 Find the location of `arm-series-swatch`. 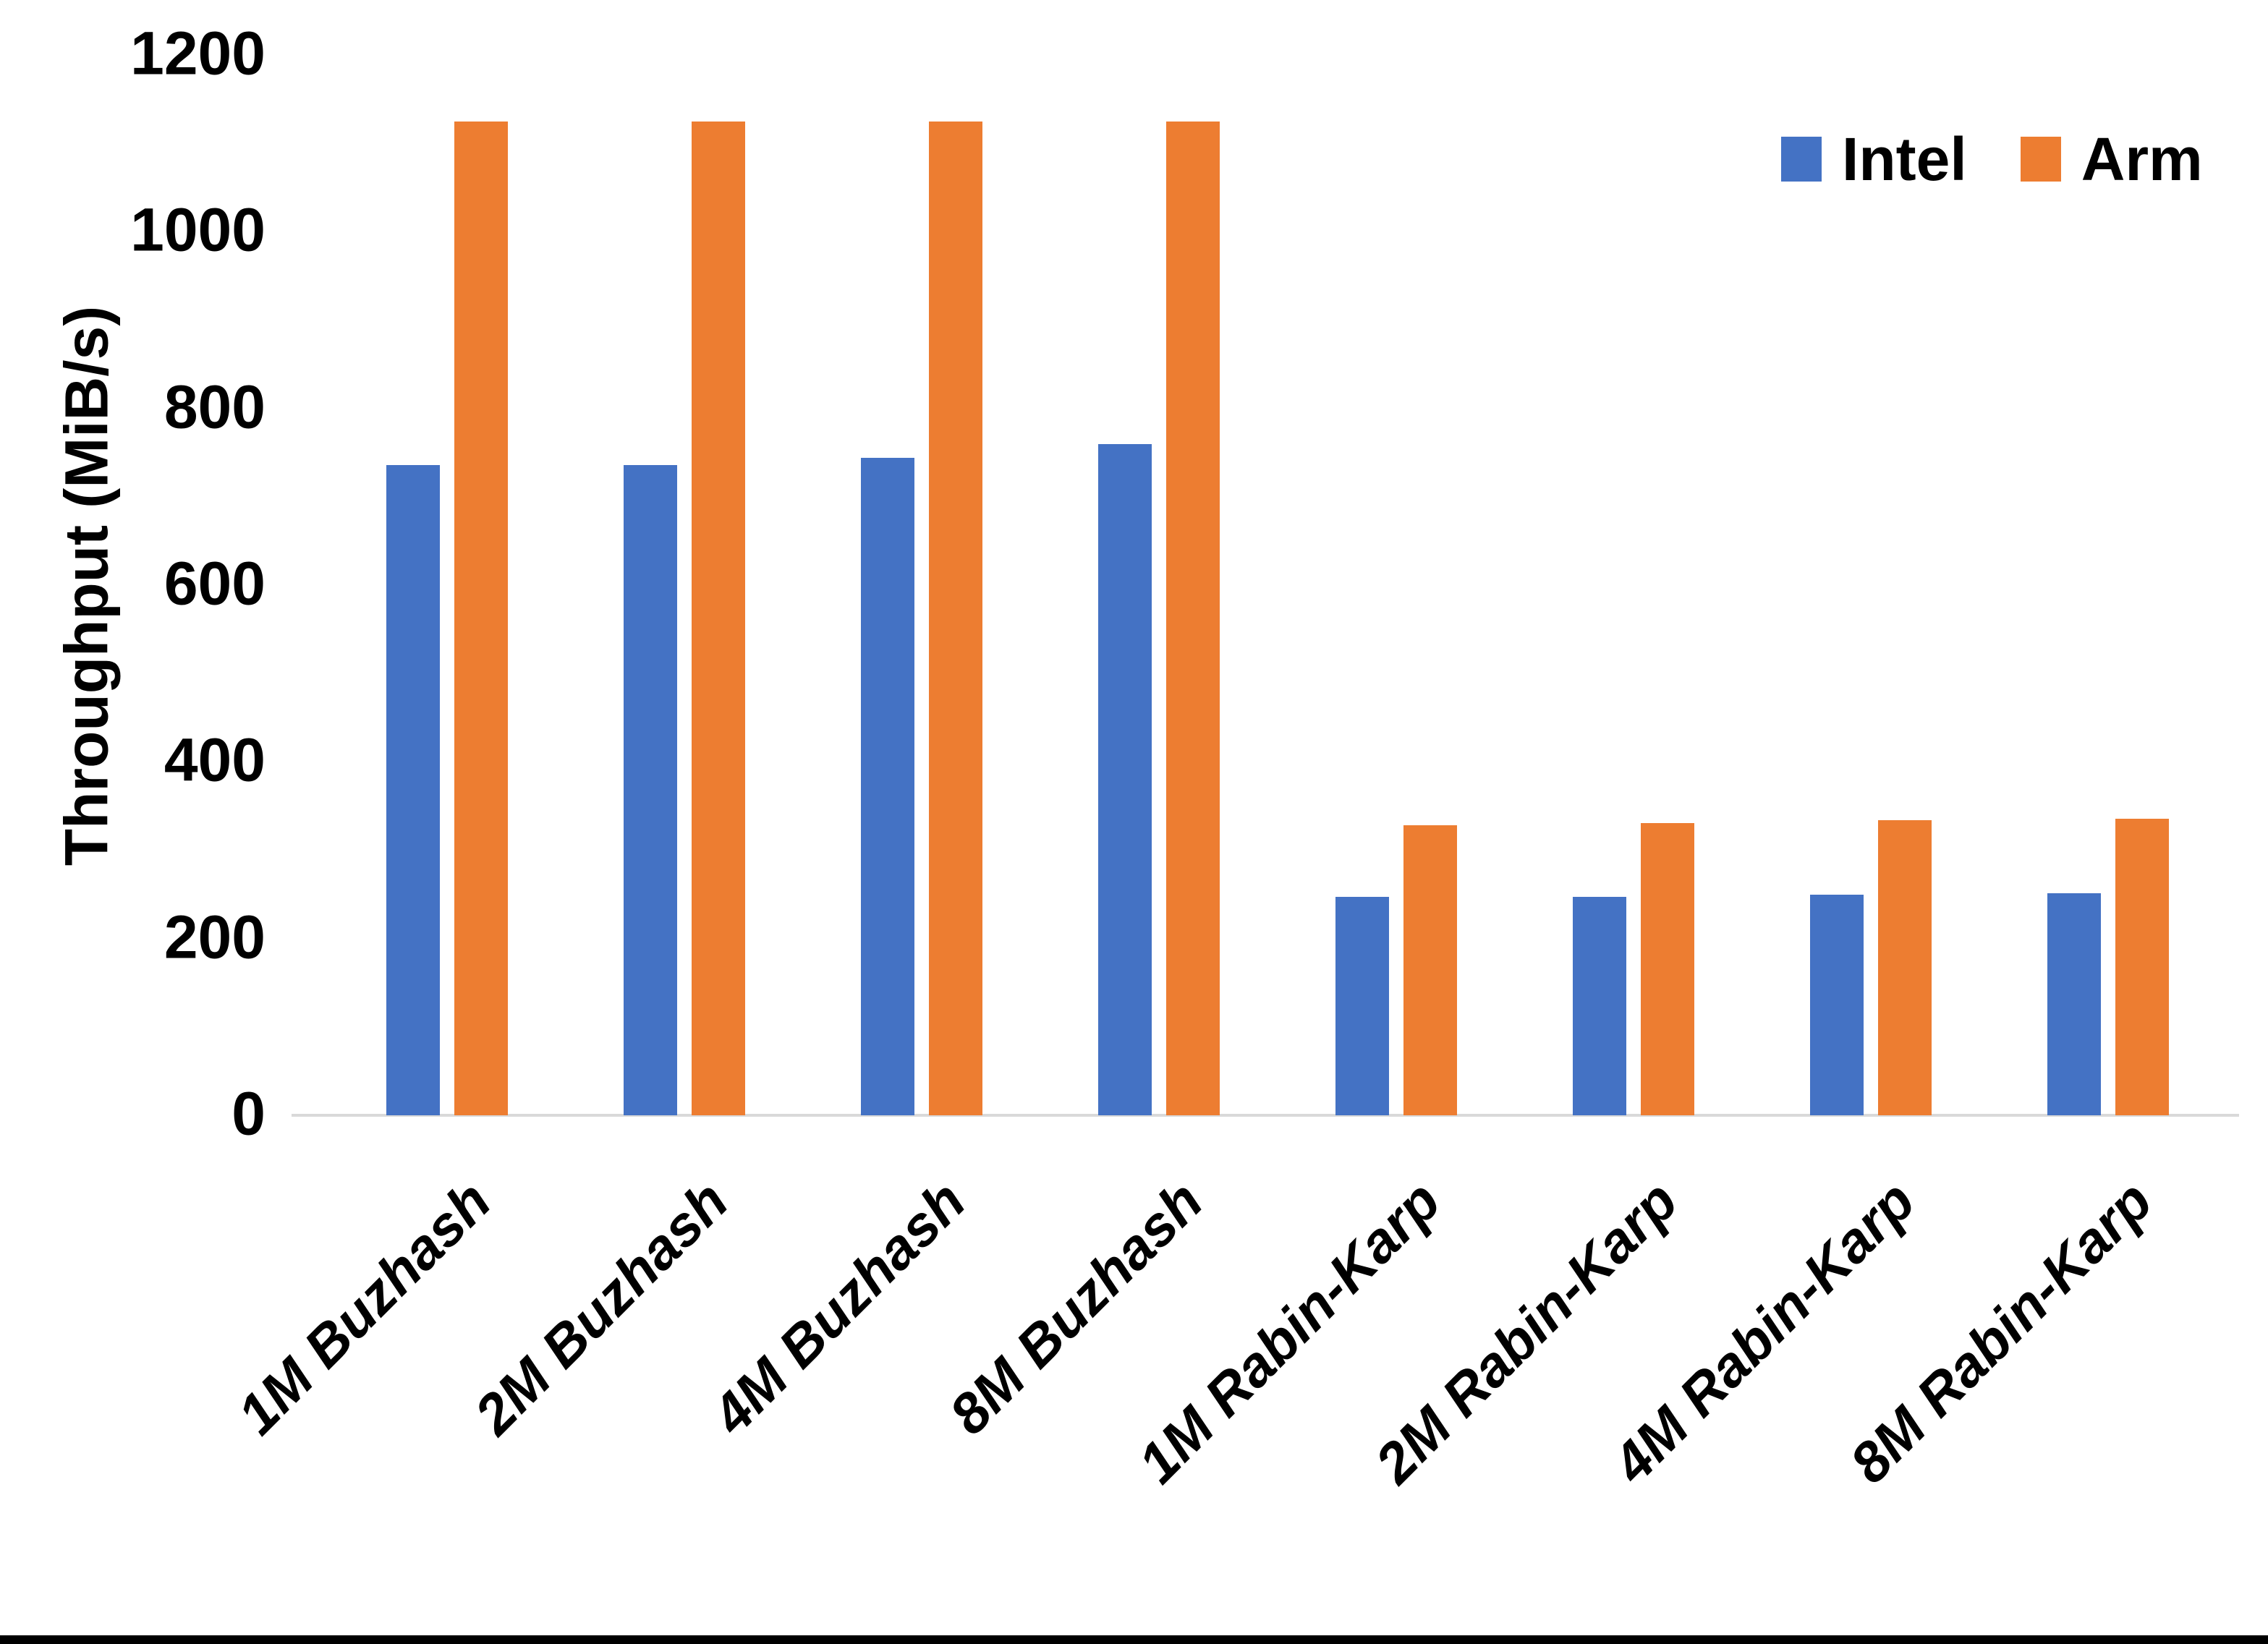

arm-series-swatch is located at coordinates (2040, 159).